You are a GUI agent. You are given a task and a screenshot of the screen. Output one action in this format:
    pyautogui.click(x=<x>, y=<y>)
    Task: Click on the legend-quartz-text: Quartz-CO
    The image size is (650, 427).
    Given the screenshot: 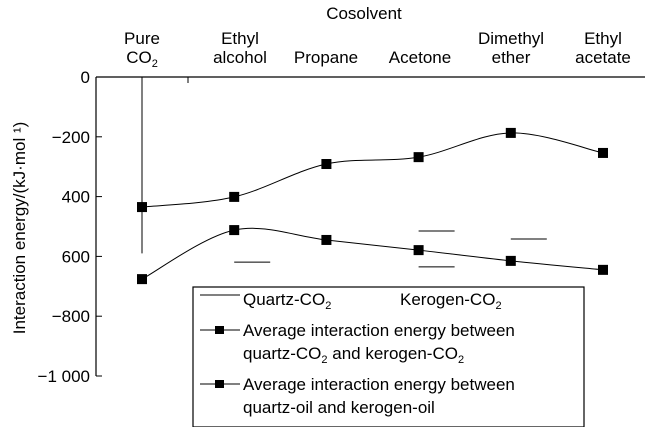 What is the action you would take?
    pyautogui.click(x=284, y=299)
    